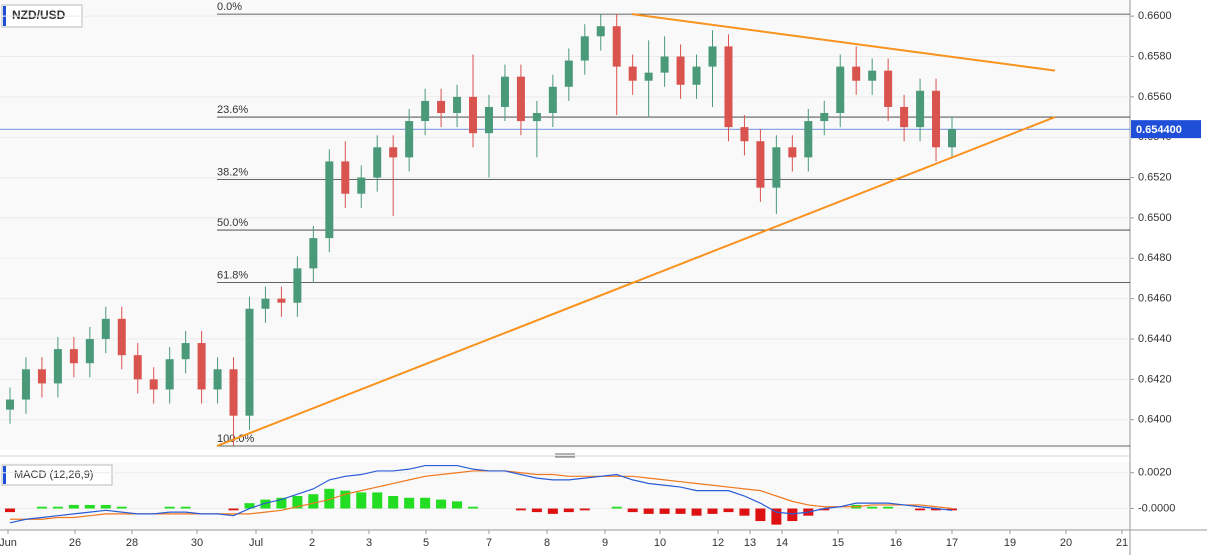 Image resolution: width=1207 pixels, height=555 pixels. What do you see at coordinates (57, 475) in the screenshot?
I see `macd-title-box` at bounding box center [57, 475].